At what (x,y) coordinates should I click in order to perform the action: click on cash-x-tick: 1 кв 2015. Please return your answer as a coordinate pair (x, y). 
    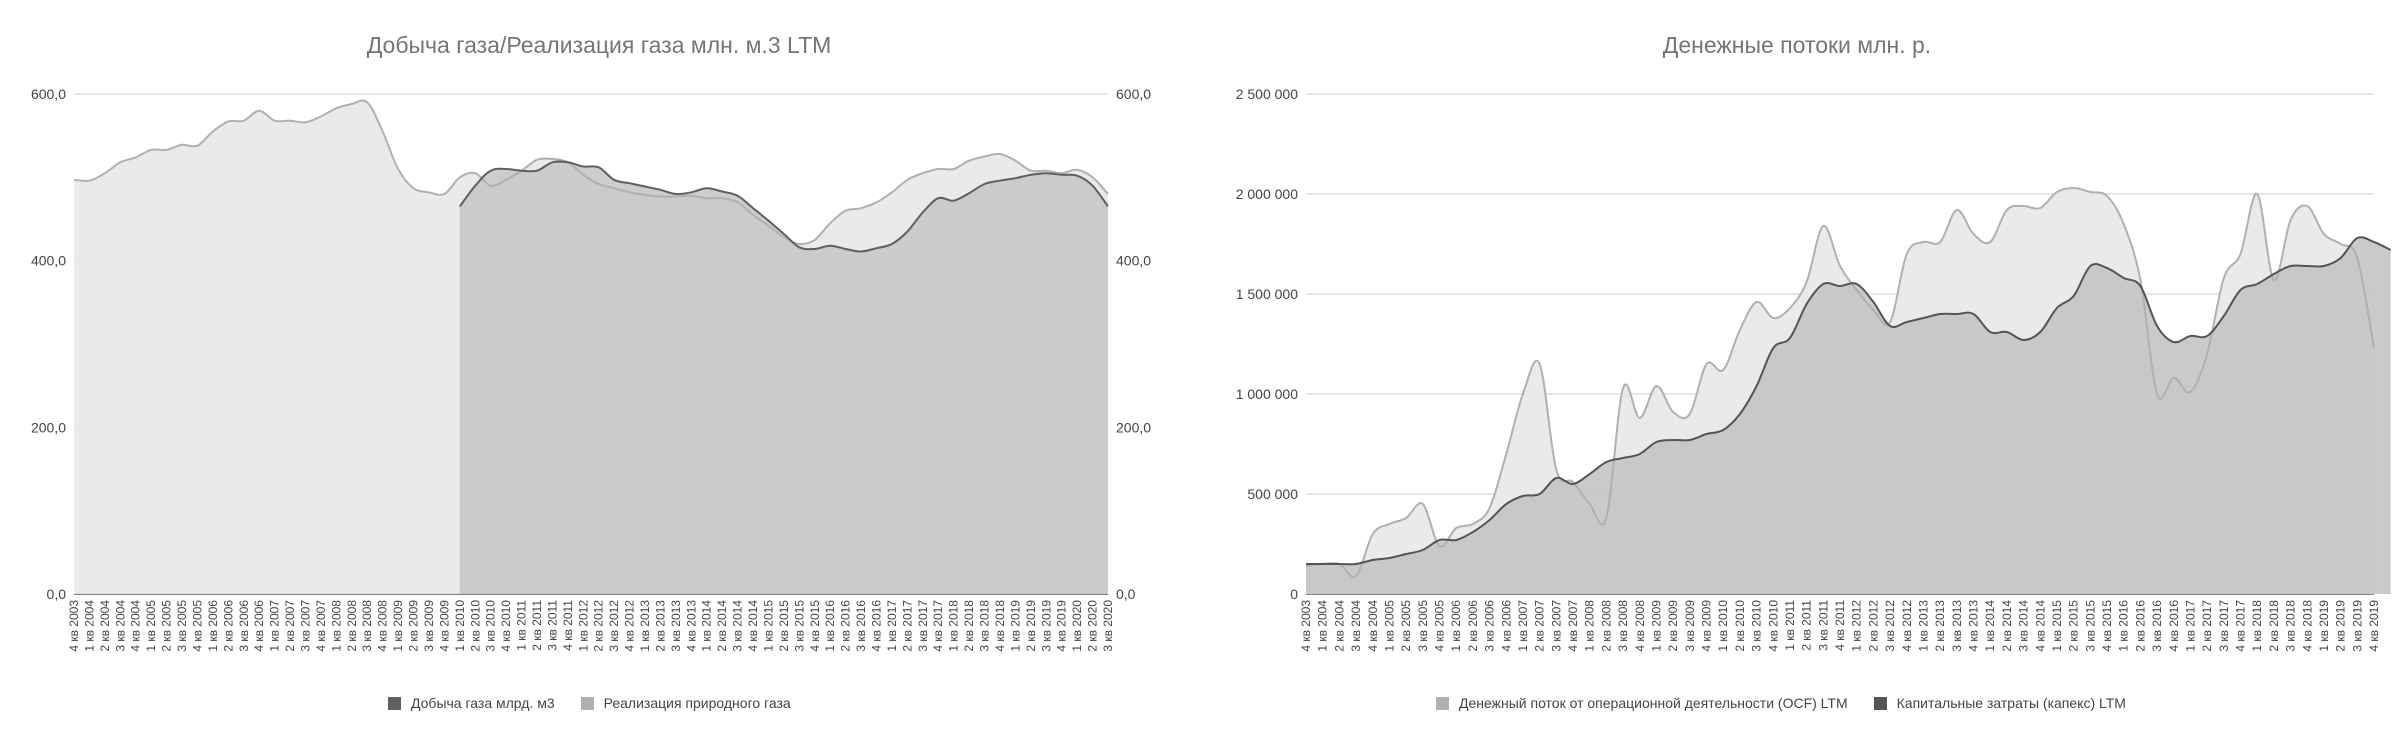
    Looking at the image, I should click on (2057, 626).